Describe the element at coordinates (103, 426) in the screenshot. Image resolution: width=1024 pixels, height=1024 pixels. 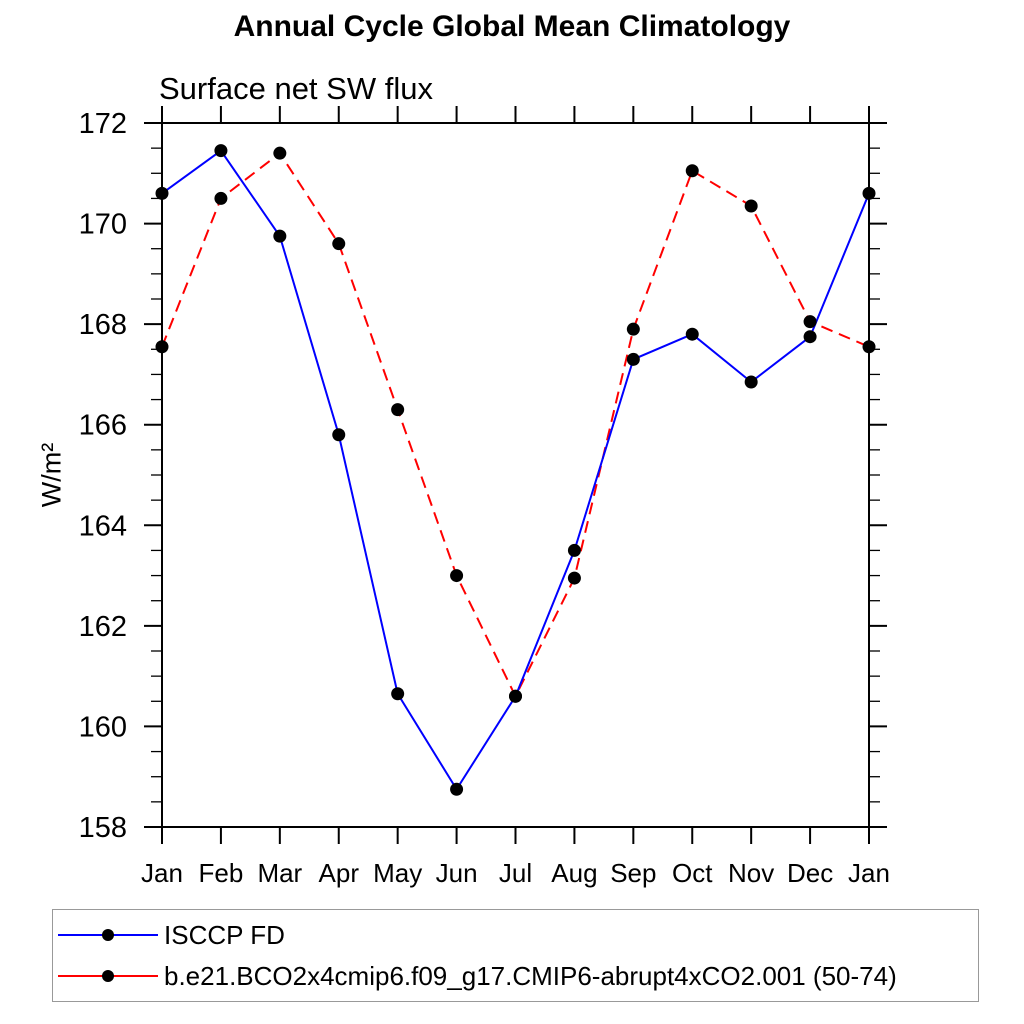
I see `y-tick-label: 166` at that location.